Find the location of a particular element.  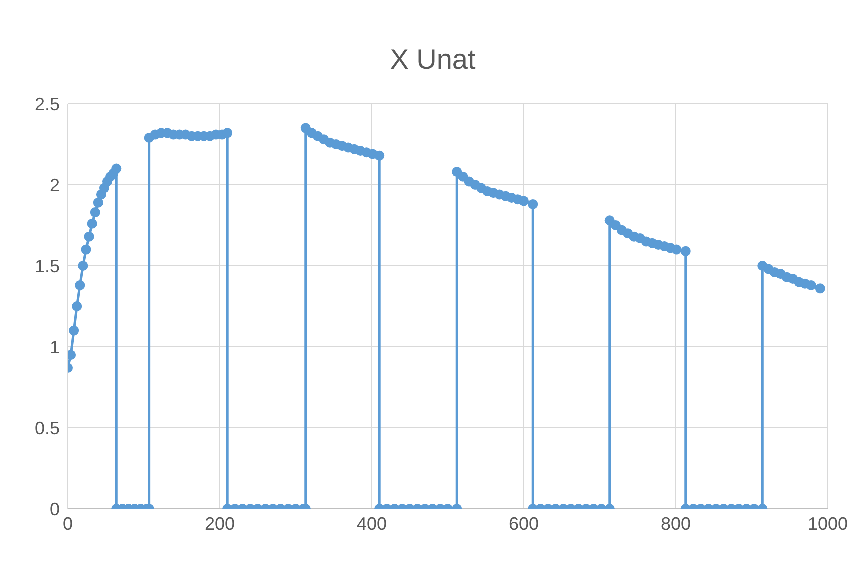

x-tick-label: 0 is located at coordinates (68, 524).